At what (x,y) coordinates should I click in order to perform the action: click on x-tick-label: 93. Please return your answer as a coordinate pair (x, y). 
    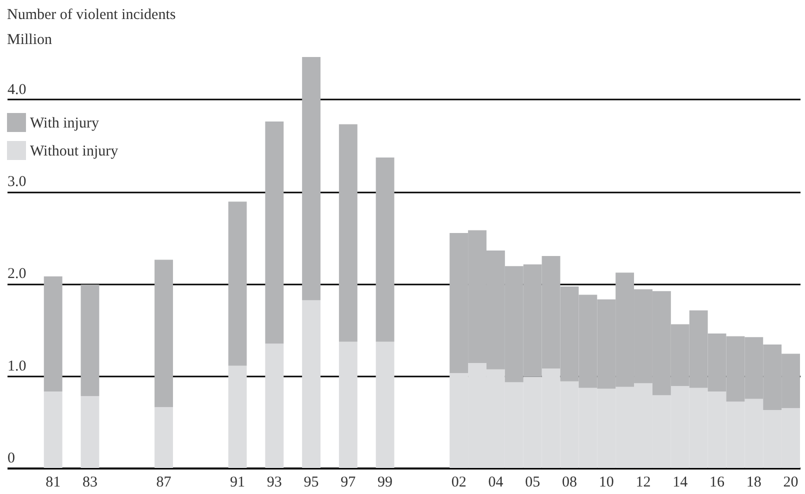
    Looking at the image, I should click on (274, 482).